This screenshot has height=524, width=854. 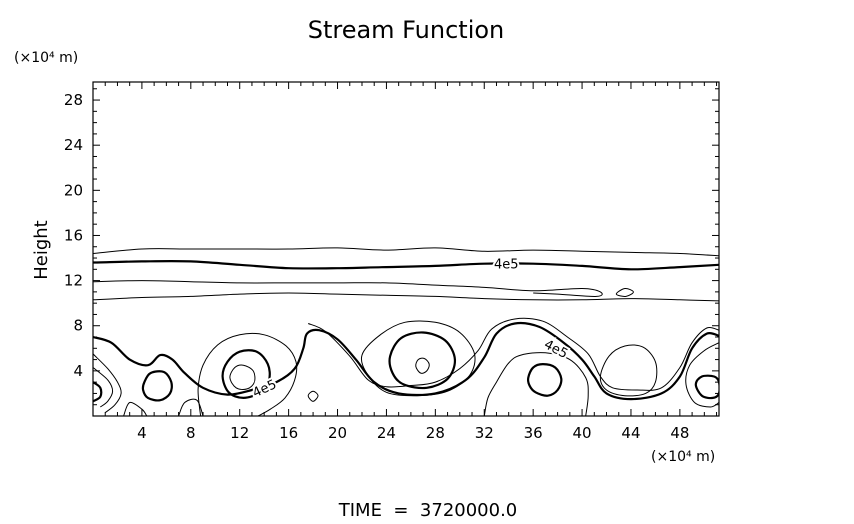 What do you see at coordinates (582, 433) in the screenshot?
I see `x-tick-label: 40` at bounding box center [582, 433].